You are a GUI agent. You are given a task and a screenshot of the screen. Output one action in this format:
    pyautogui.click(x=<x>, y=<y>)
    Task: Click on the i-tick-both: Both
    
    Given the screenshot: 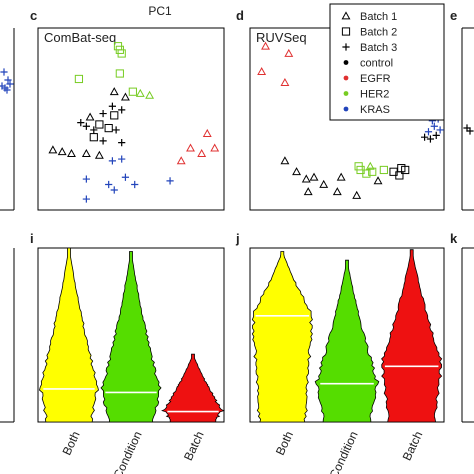 What is the action you would take?
    pyautogui.click(x=71, y=443)
    